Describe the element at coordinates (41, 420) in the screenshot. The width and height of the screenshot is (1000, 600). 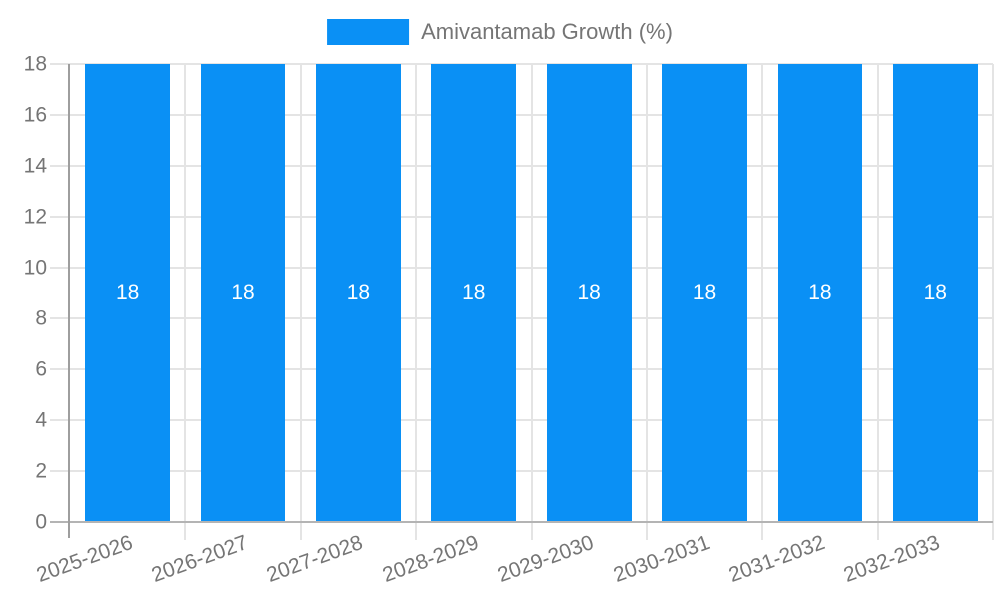
I see `y-tick-label: 4` at that location.